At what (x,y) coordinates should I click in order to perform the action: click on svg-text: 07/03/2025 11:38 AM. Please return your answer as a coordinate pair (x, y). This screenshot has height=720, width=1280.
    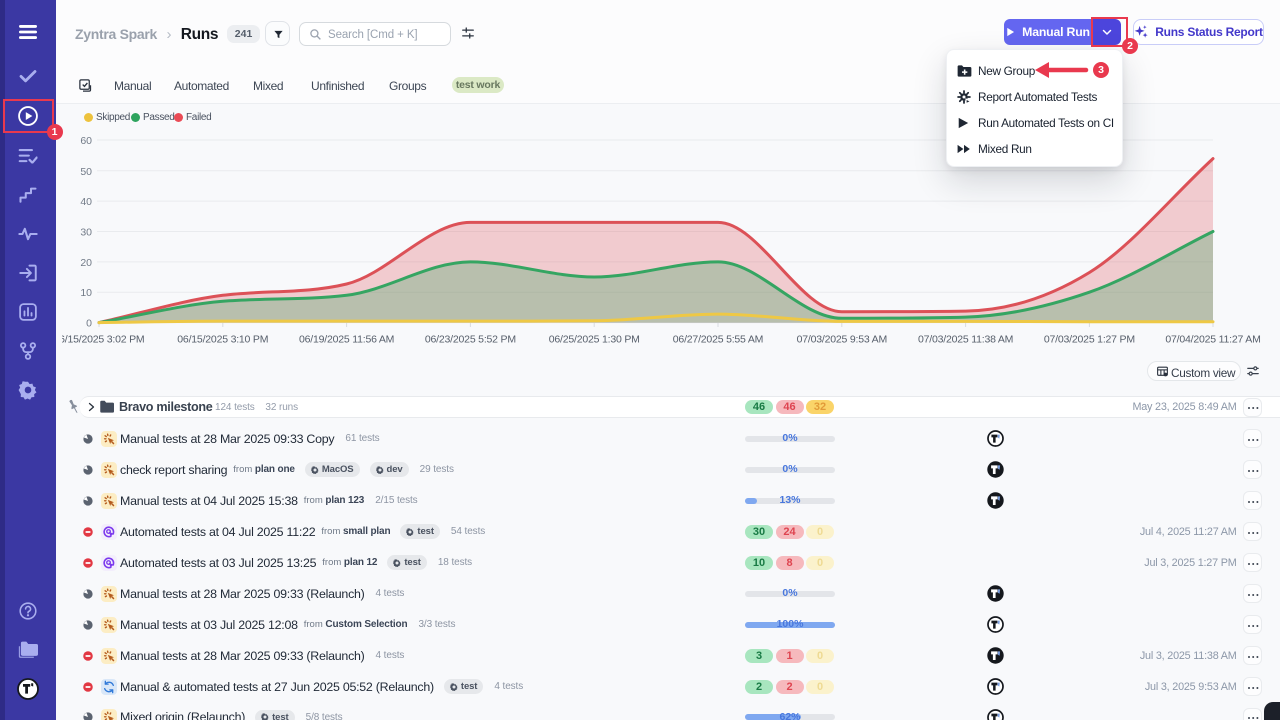
    Looking at the image, I should click on (965, 340).